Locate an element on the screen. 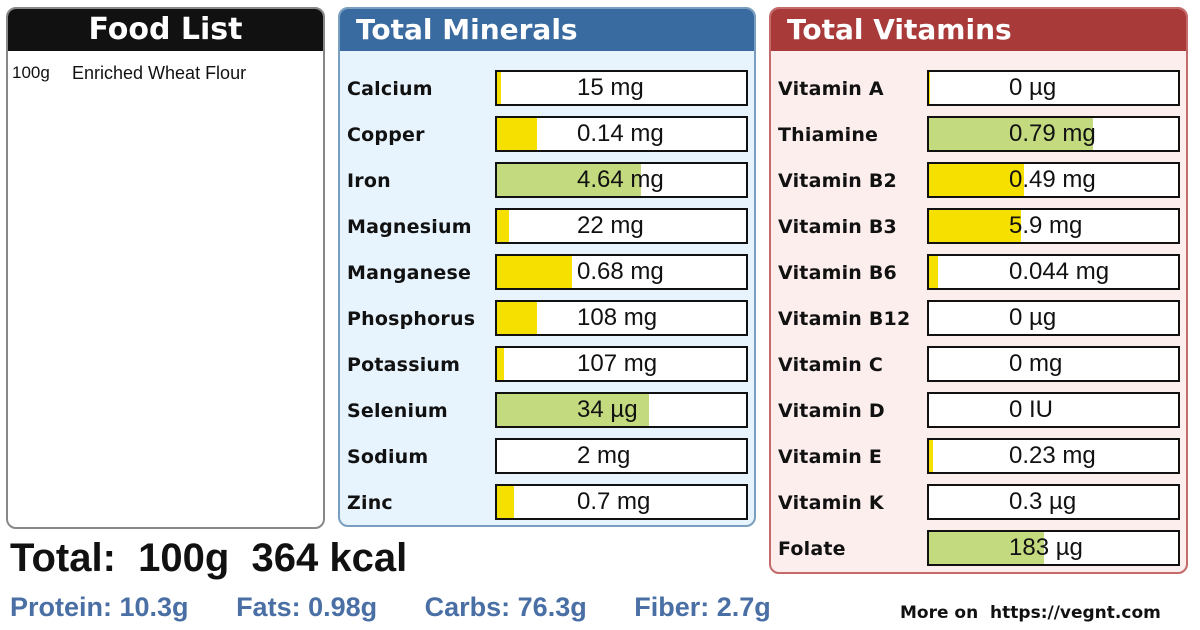  fats-total: Fats: 0.98g is located at coordinates (307, 607).